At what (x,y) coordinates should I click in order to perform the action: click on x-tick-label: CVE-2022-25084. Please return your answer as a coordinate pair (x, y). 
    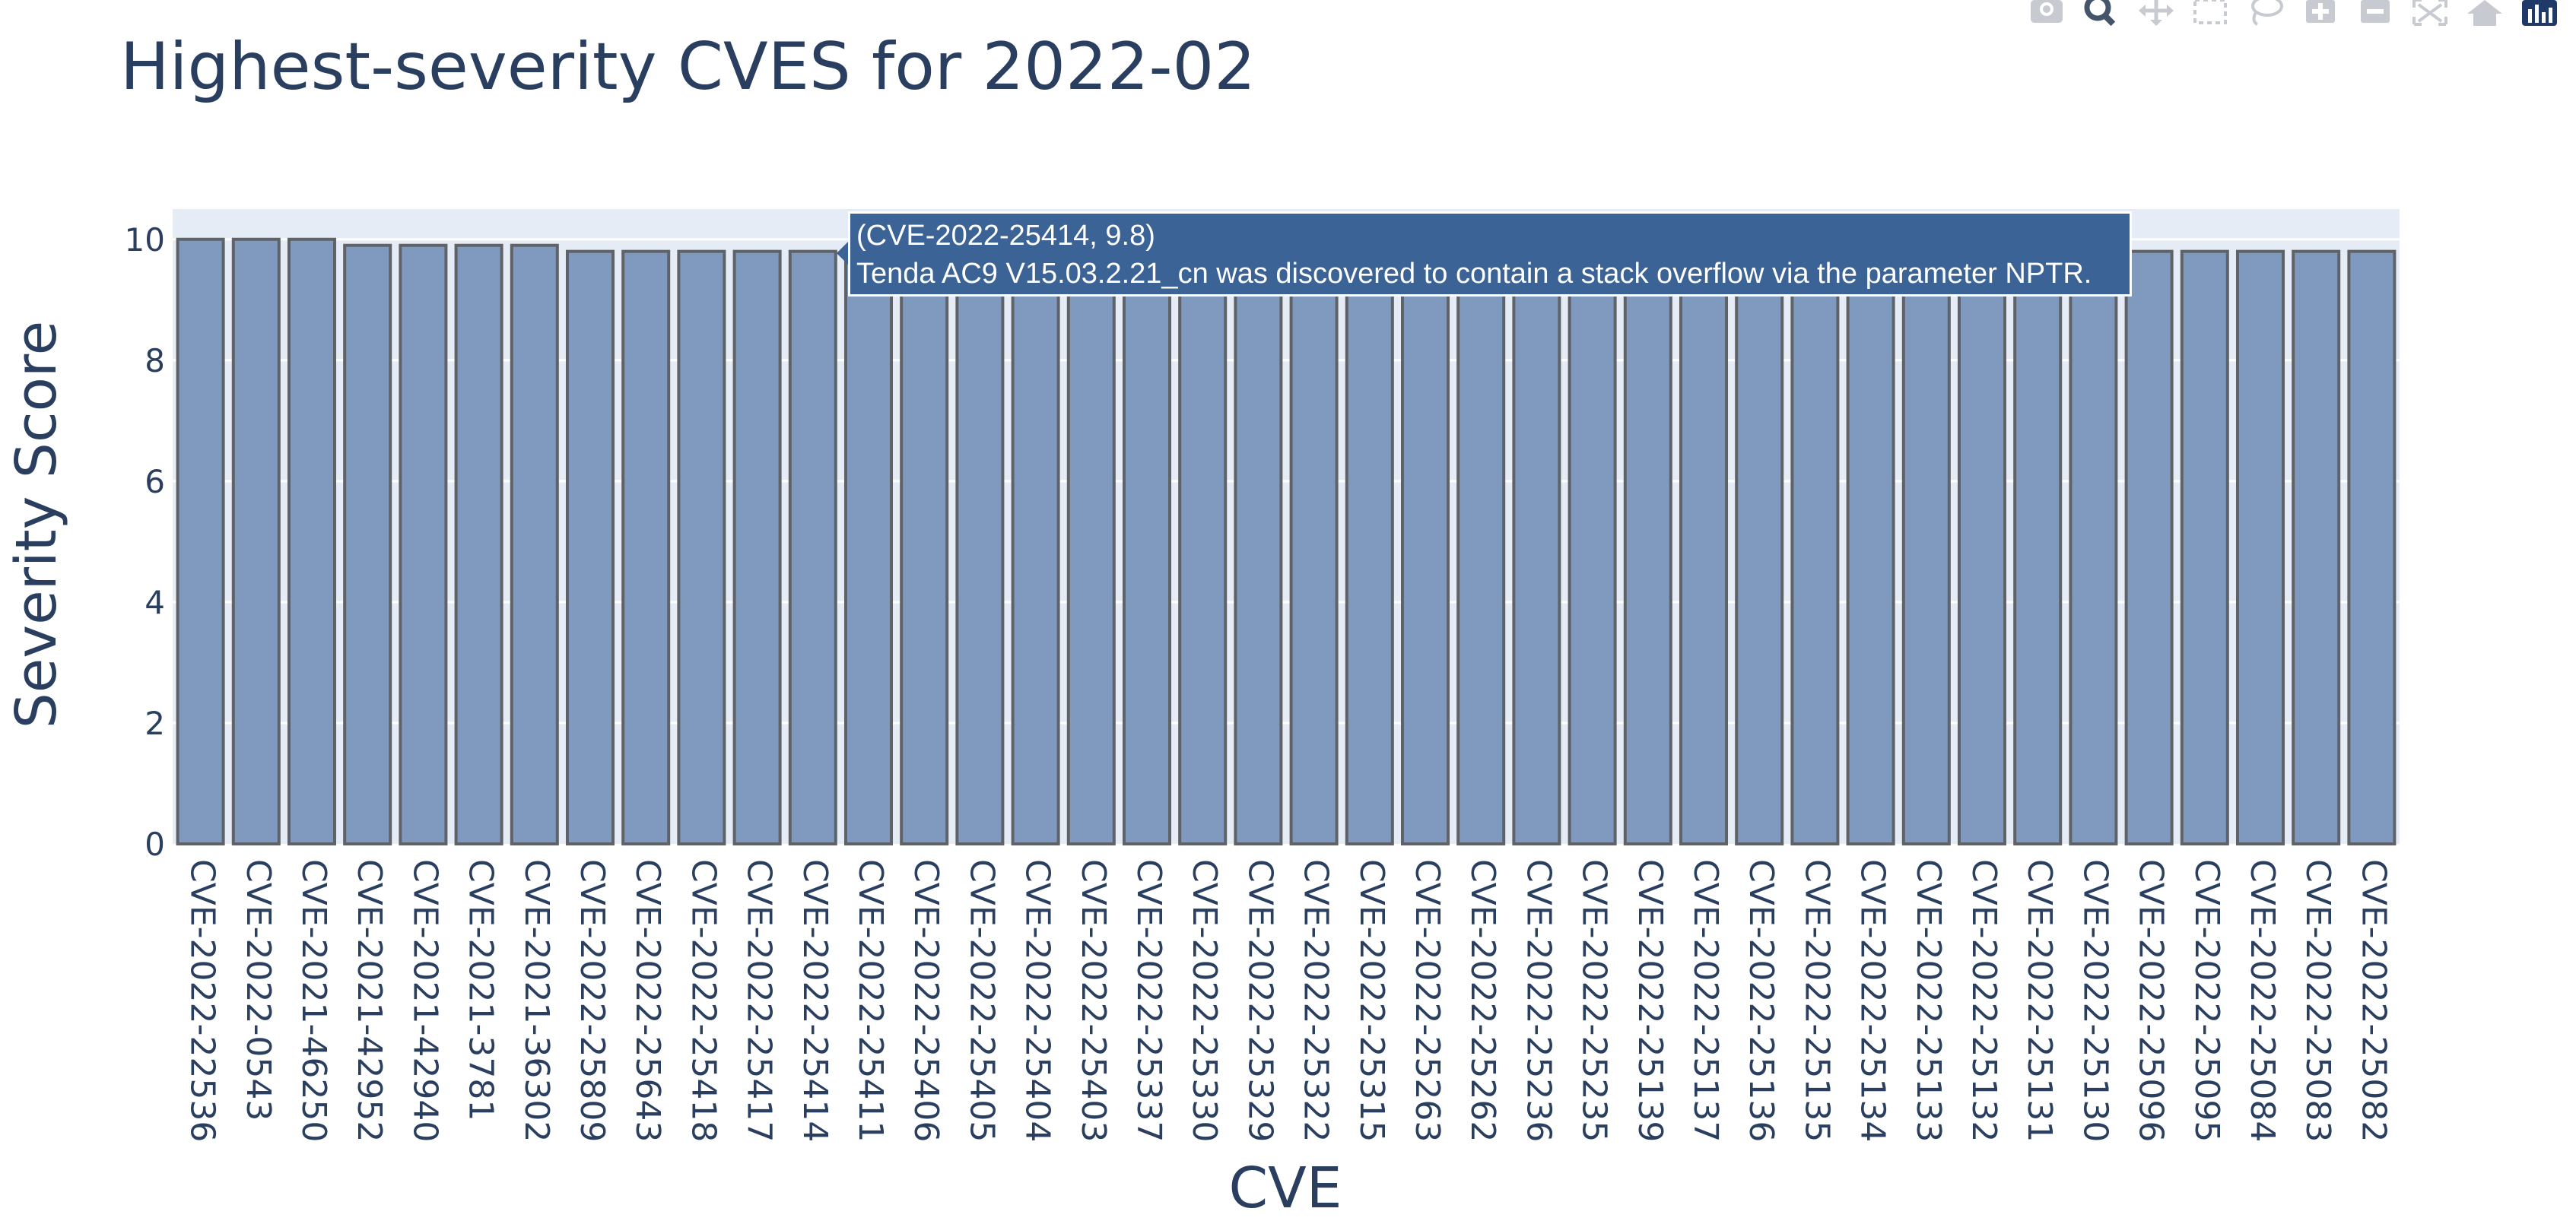
    Looking at the image, I should click on (2262, 1001).